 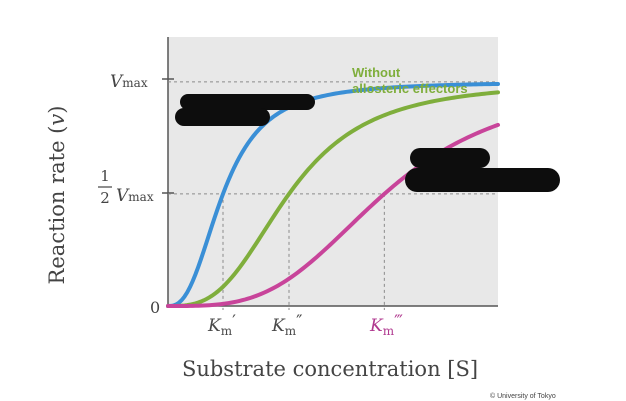 What do you see at coordinates (386, 325) in the screenshot?
I see `km3-label: Km‴` at bounding box center [386, 325].